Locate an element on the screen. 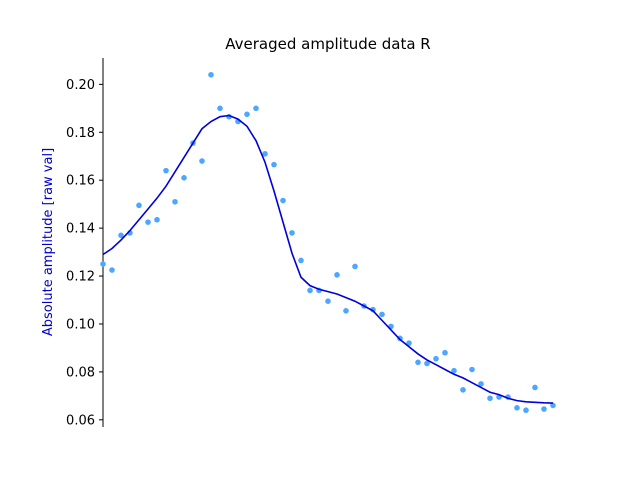 This screenshot has height=480, width=640. y-tick-label: 0.12 is located at coordinates (80, 277).